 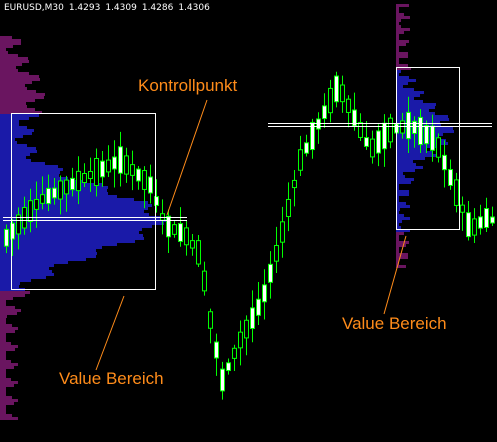 What do you see at coordinates (34, 8) in the screenshot?
I see `symbol-timeframe: EURUSD,M30` at bounding box center [34, 8].